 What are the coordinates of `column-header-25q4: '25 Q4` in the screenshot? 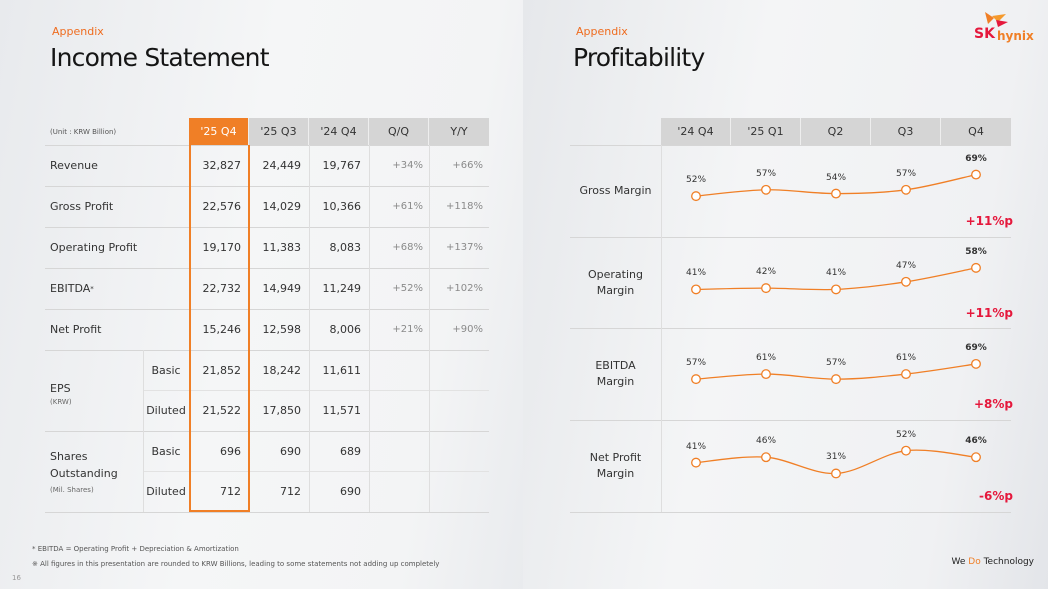 It's located at (219, 131).